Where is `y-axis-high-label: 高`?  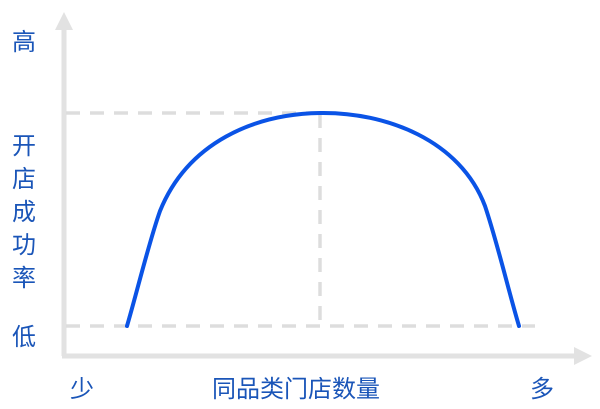 y-axis-high-label: 高 is located at coordinates (24, 42).